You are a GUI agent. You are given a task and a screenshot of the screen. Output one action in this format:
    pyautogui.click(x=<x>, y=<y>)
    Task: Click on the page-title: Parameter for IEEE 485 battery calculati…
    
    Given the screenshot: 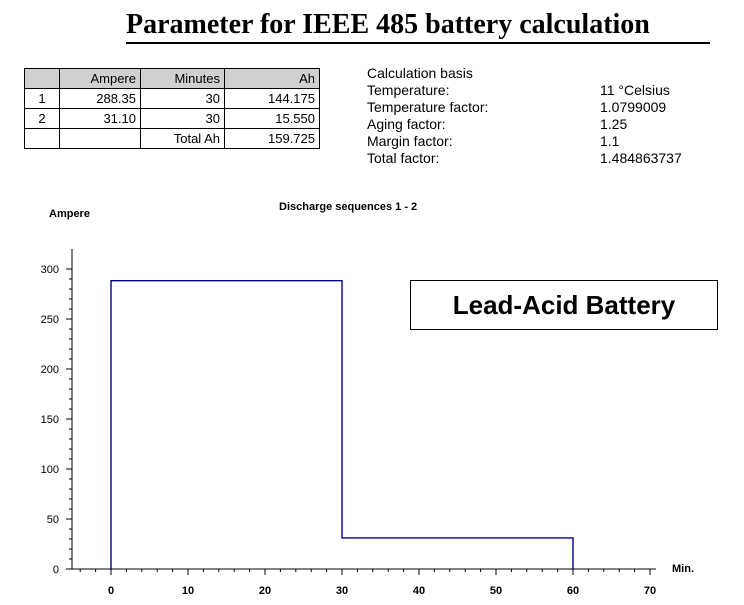 What is the action you would take?
    pyautogui.click(x=418, y=26)
    